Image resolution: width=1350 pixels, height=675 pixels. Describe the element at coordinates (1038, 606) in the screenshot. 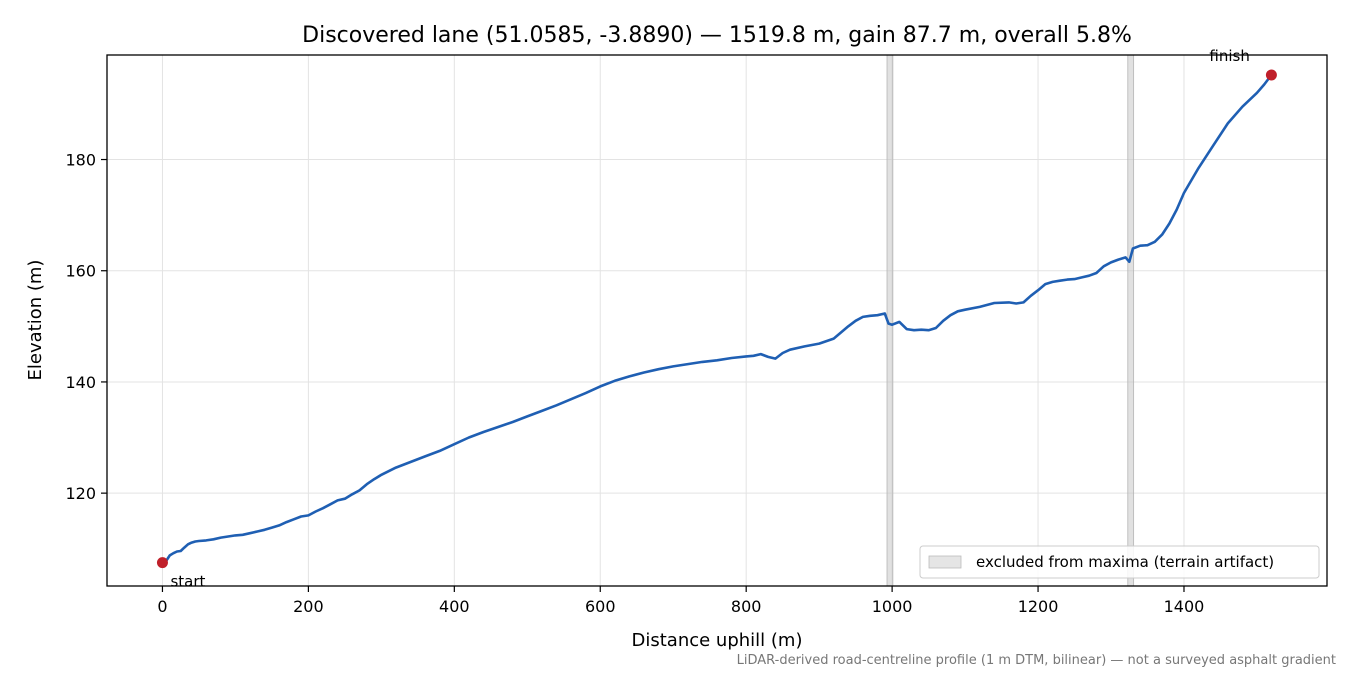

I see `x-tick-label: 1200` at that location.